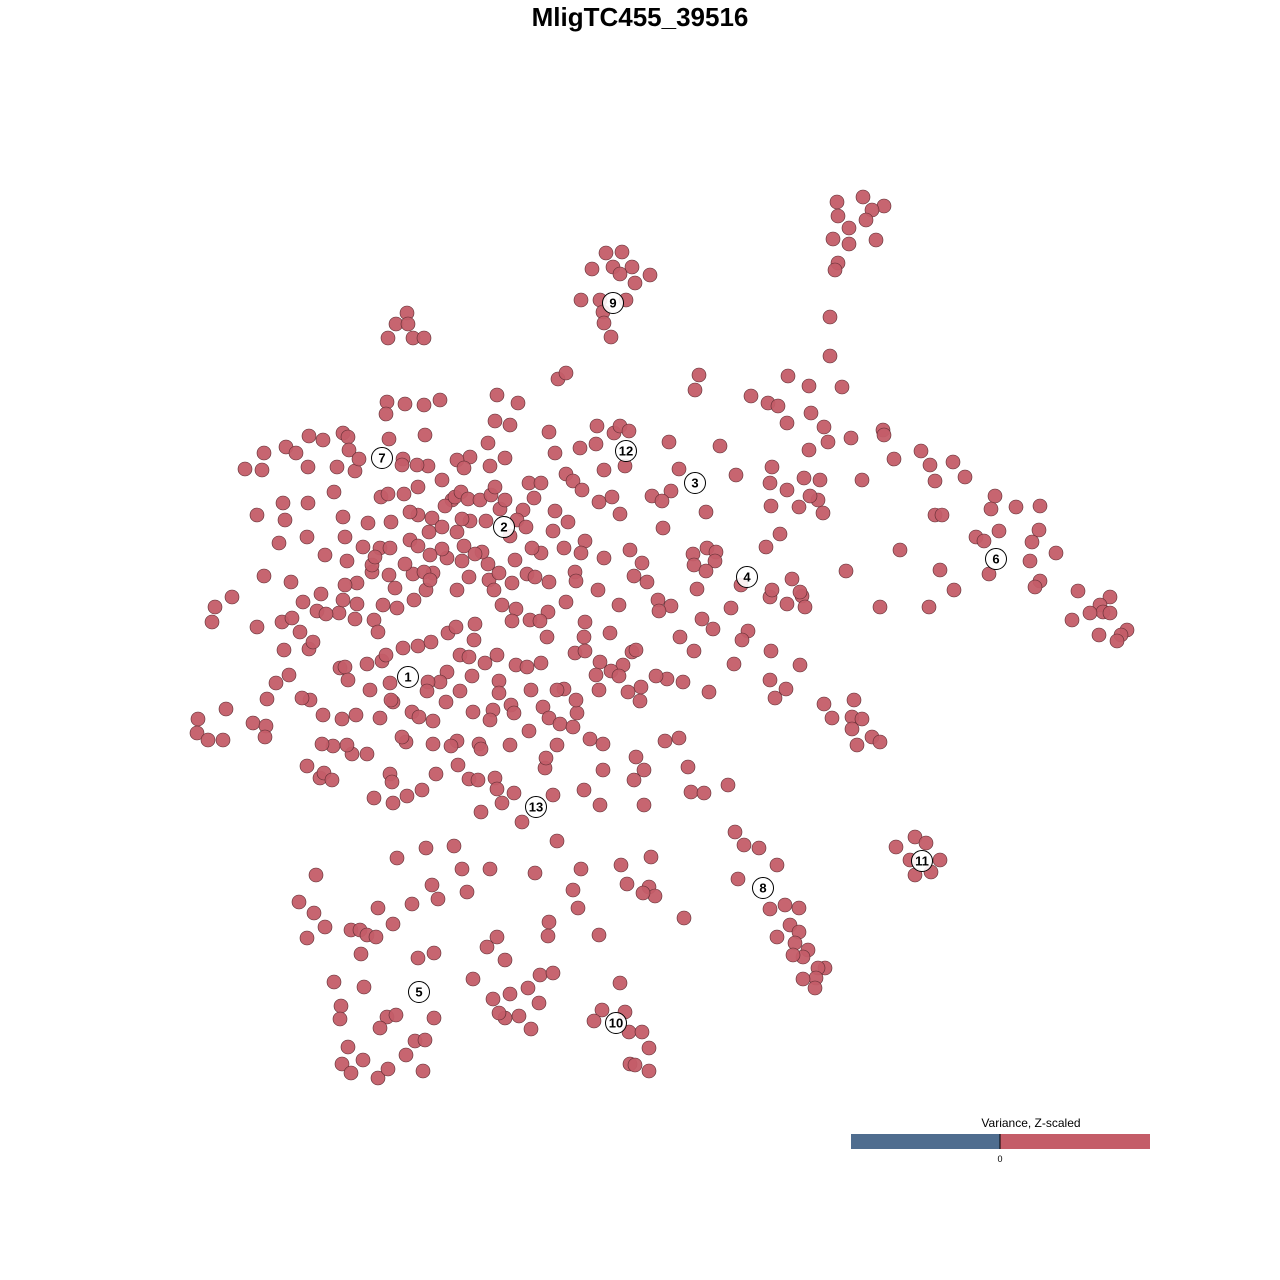  I want to click on cluster-label-3: 3, so click(695, 483).